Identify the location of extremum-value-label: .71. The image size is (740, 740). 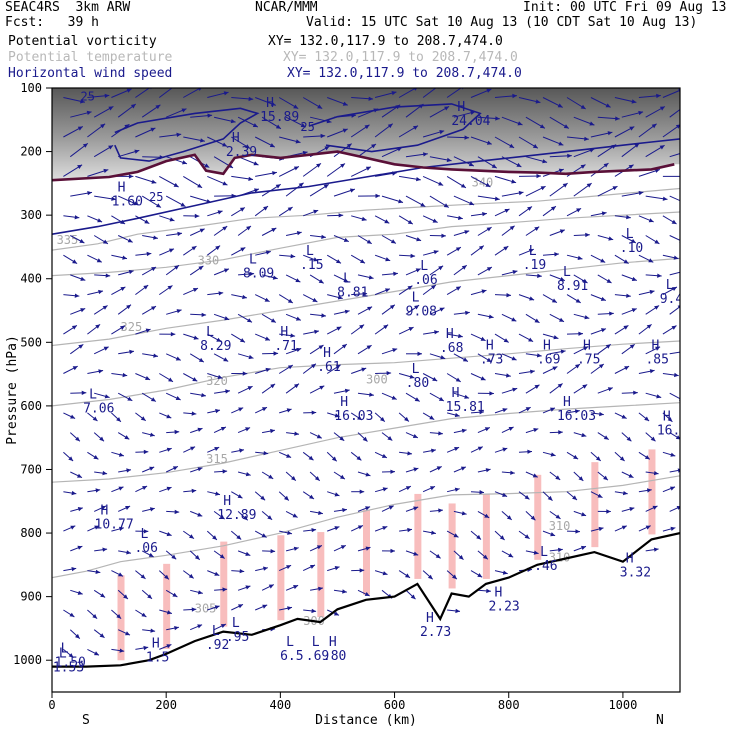
(285, 346).